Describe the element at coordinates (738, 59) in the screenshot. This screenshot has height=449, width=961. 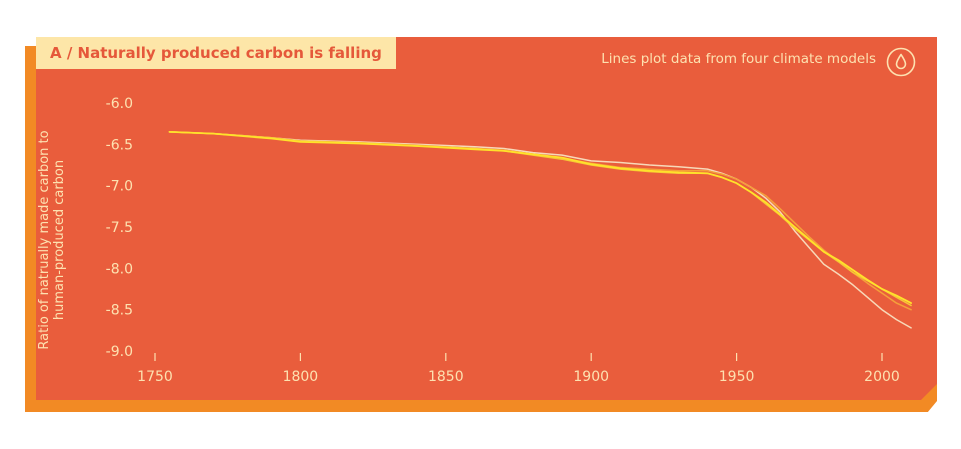
I see `chart-note: Lines plot data from four climate models` at that location.